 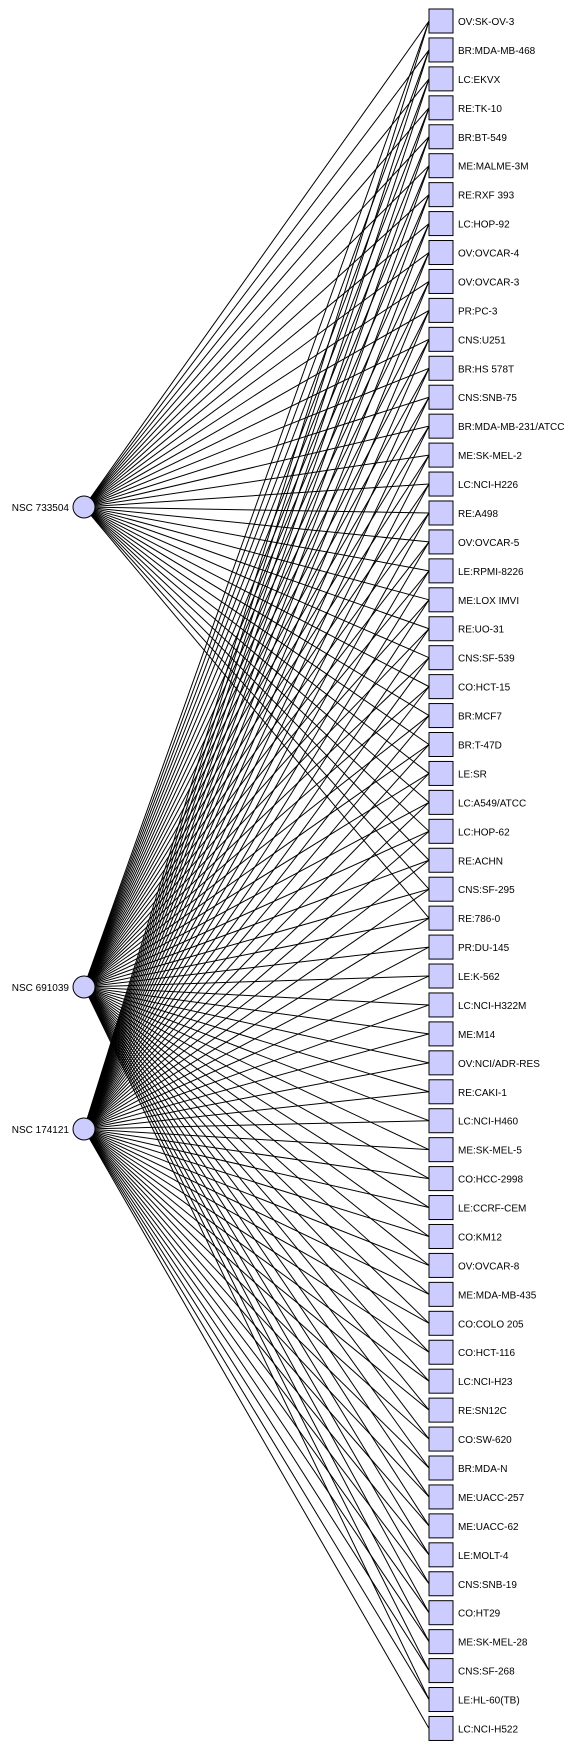 What do you see at coordinates (482, 1093) in the screenshot?
I see `cell-line-label: RE:CAKI-1` at bounding box center [482, 1093].